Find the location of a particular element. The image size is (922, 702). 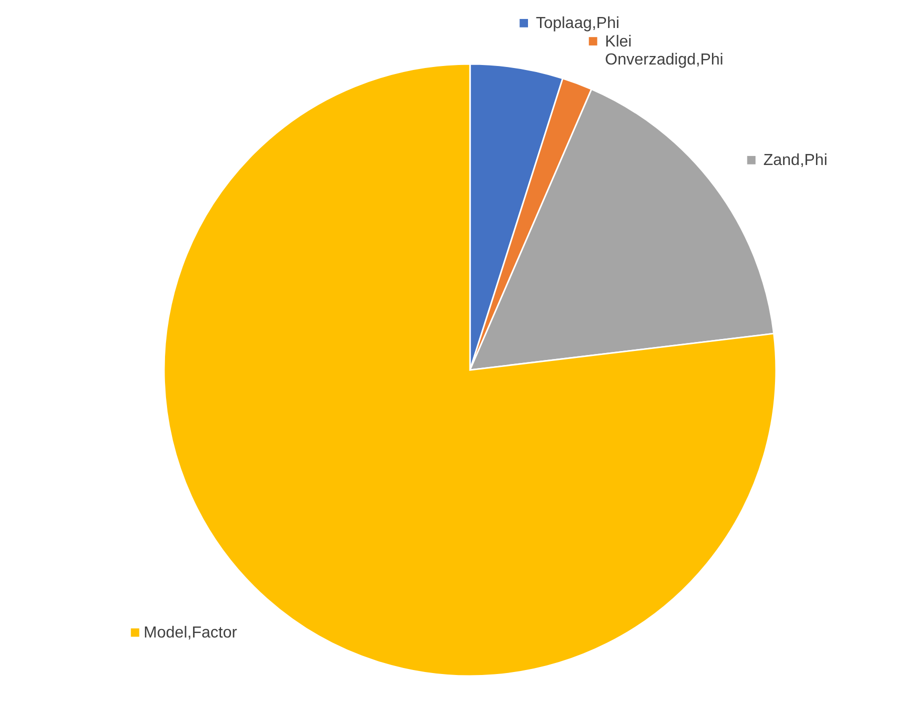

legend-label: Model,Factor is located at coordinates (191, 633).